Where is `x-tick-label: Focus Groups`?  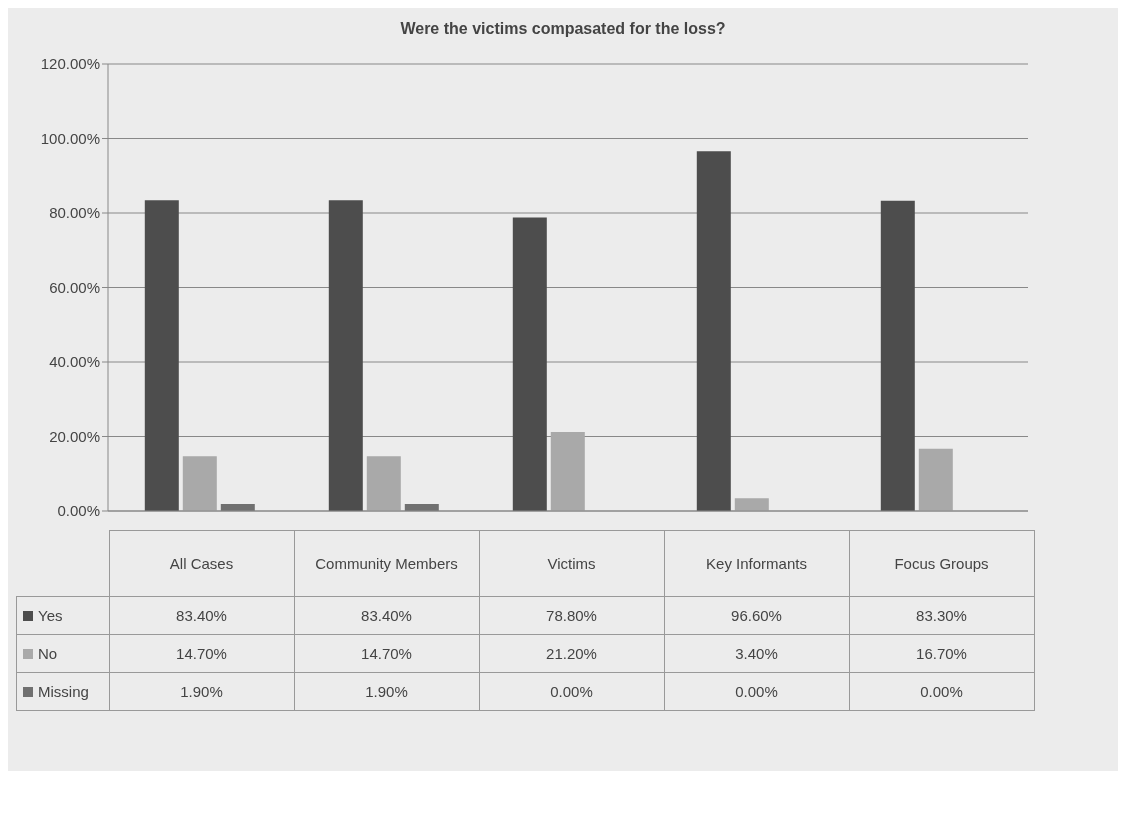
x-tick-label: Focus Groups is located at coordinates (941, 563).